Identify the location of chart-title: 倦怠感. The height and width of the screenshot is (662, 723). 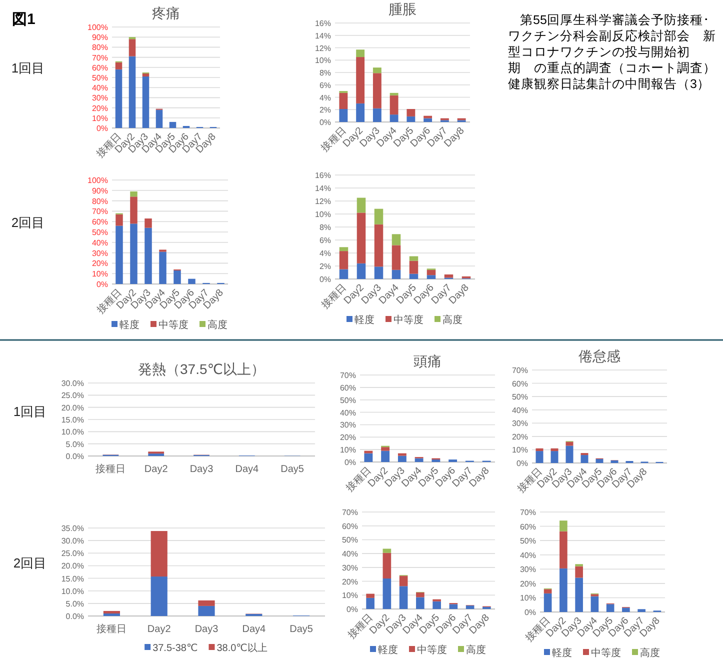
(599, 356).